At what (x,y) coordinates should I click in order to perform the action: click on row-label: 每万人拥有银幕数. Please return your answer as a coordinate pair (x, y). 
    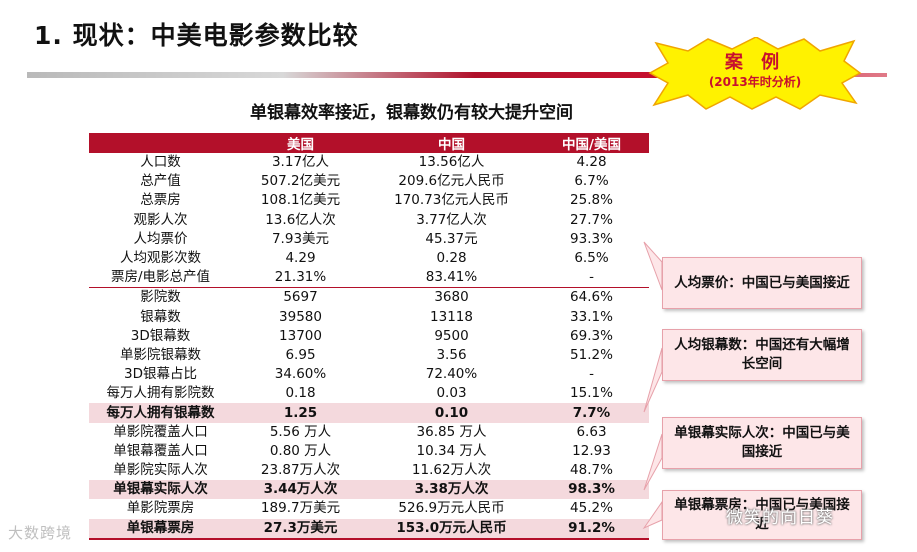
    Looking at the image, I should click on (160, 413).